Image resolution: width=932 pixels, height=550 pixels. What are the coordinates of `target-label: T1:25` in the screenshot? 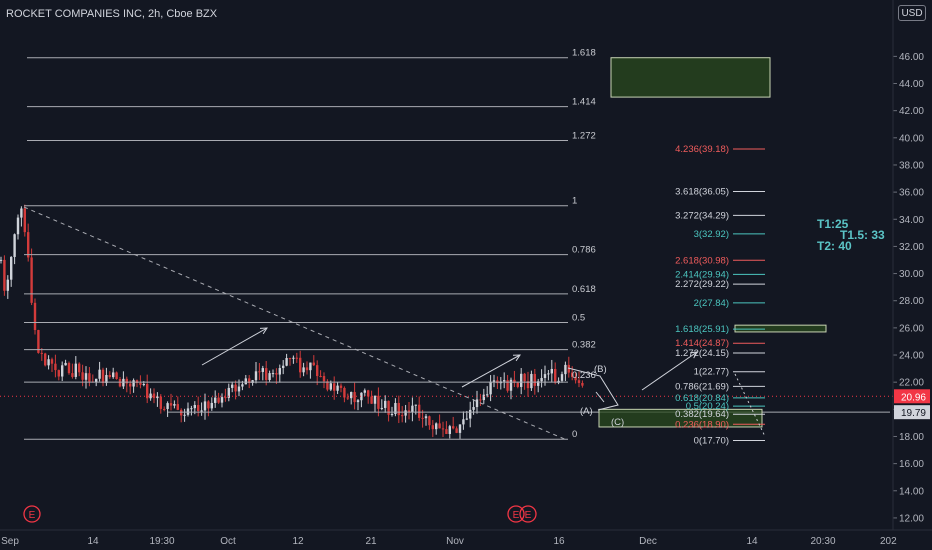 It's located at (833, 224).